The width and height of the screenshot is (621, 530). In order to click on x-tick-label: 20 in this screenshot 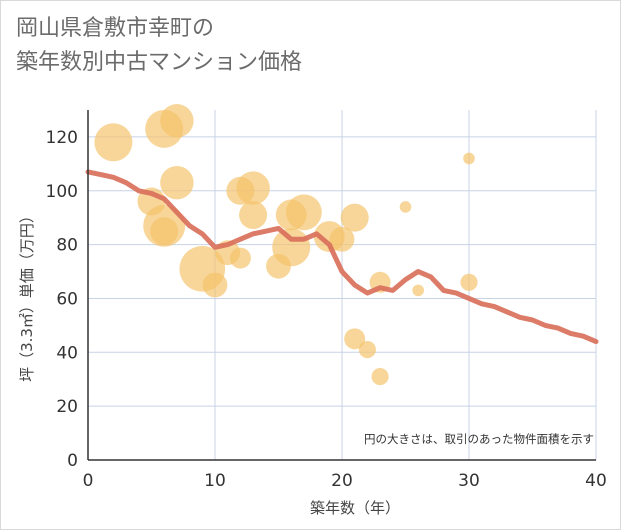, I will do `click(342, 481)`.